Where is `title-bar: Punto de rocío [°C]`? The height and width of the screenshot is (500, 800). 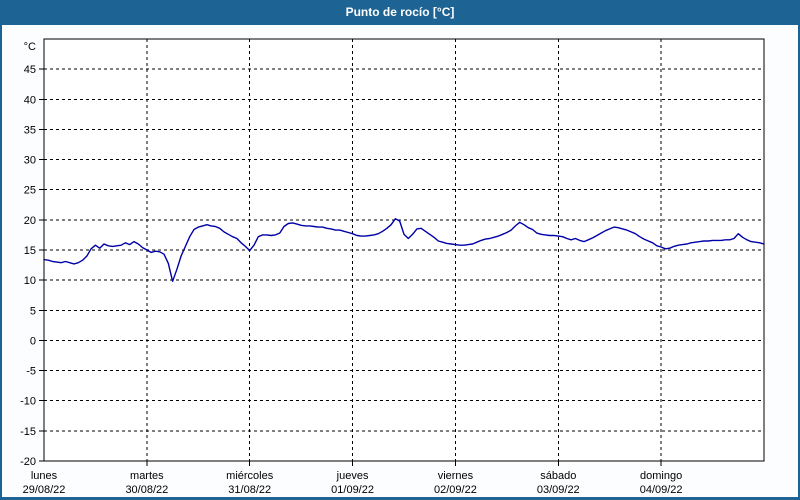 title-bar: Punto de rocío [°C] is located at coordinates (400, 12).